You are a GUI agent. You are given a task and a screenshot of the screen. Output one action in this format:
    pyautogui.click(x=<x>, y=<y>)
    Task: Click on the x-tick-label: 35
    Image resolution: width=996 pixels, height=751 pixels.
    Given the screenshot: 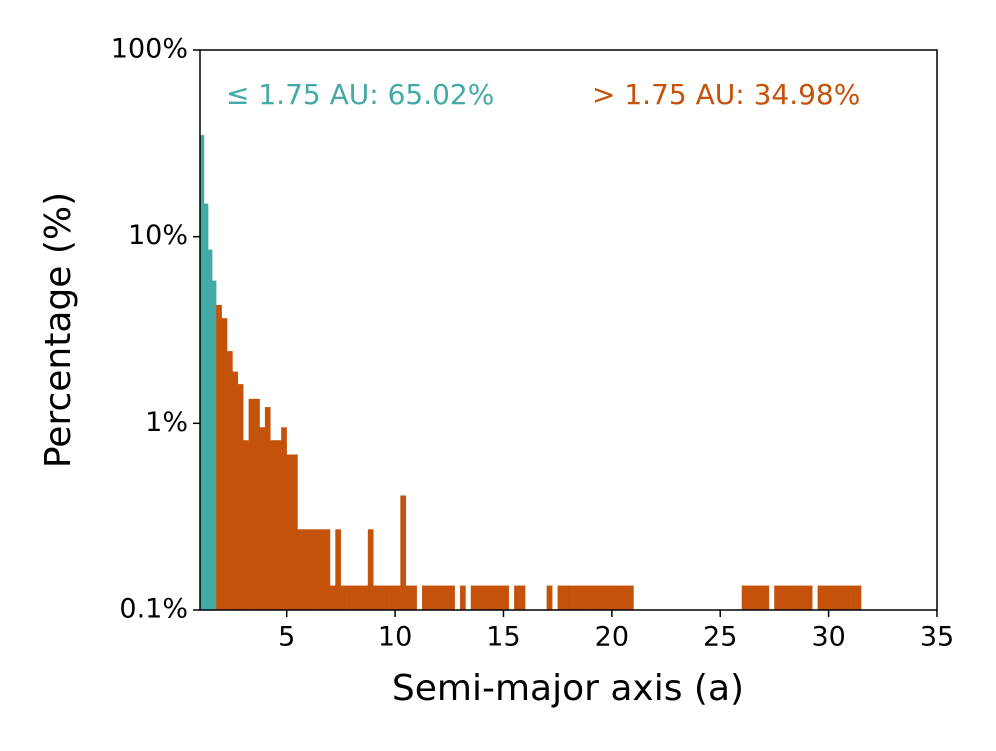 What is the action you would take?
    pyautogui.click(x=937, y=637)
    